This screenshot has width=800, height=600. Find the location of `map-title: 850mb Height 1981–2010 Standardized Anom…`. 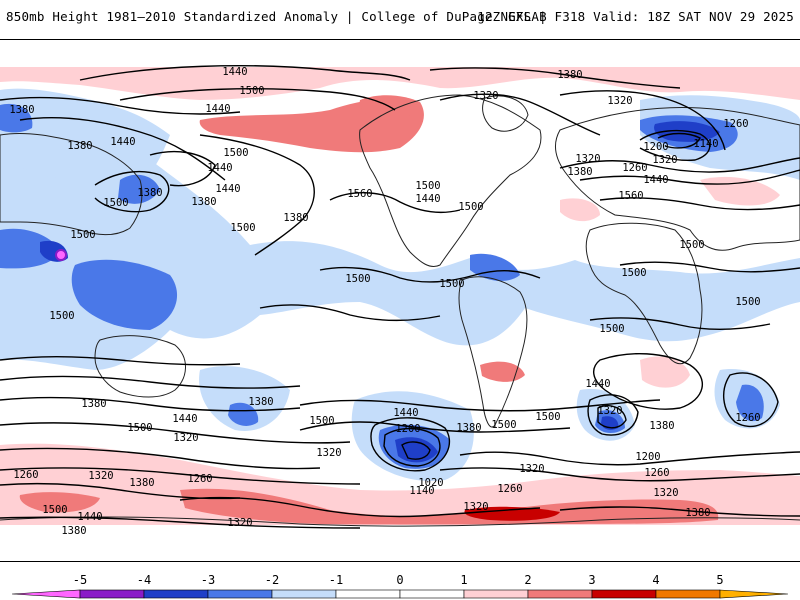

map-title: 850mb Height 1981–2010 Standardized Anom… is located at coordinates (276, 16).